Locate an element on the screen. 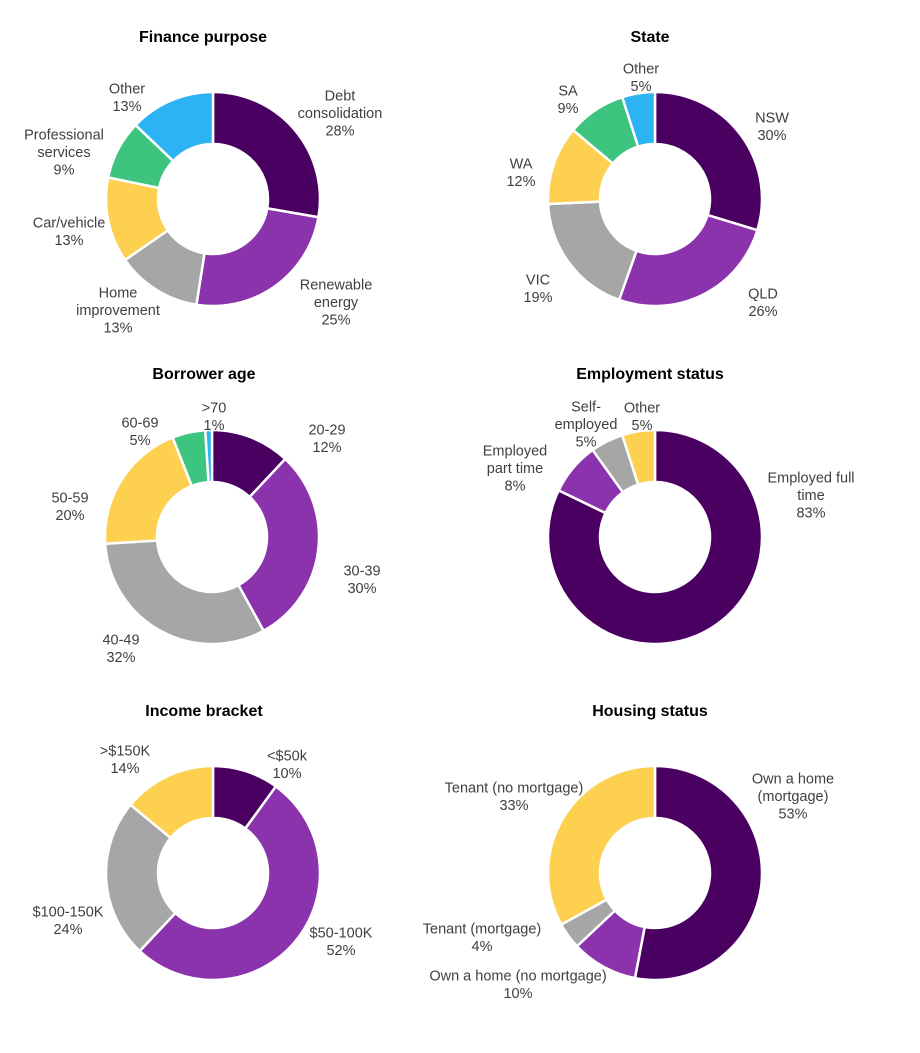 The image size is (920, 1053). finance-purpose-label-renewable-energy: Renewable energy 25% is located at coordinates (336, 303).